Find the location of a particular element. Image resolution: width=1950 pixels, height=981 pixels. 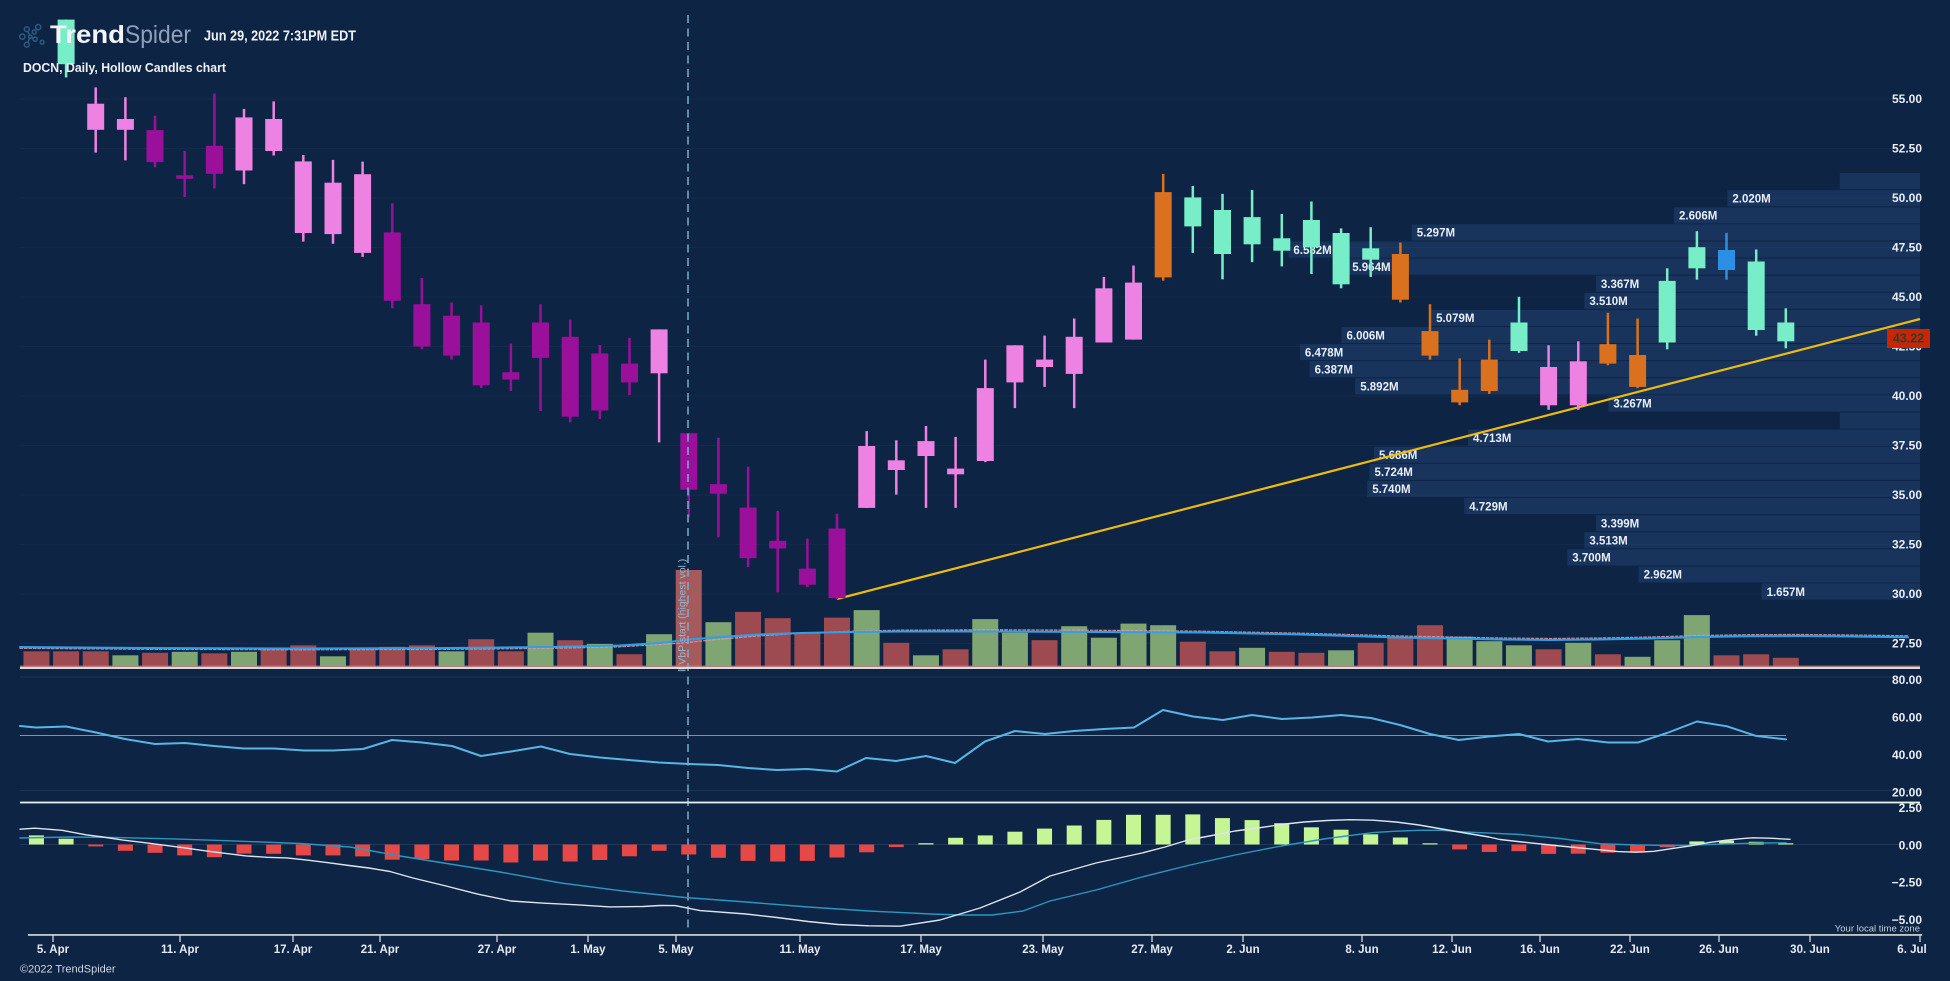

svg-text: 5. Apr is located at coordinates (53, 950).